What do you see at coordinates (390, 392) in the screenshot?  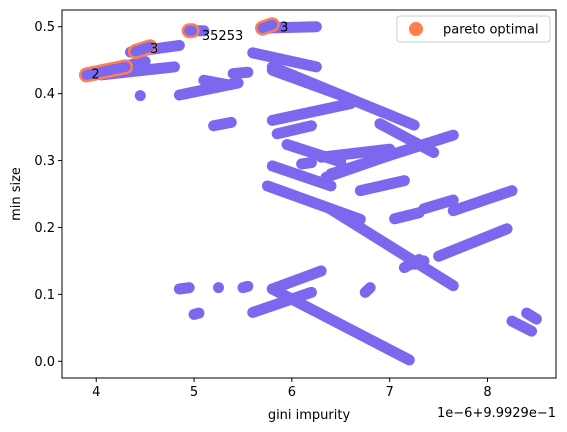 I see `x-tick-label: 7` at bounding box center [390, 392].